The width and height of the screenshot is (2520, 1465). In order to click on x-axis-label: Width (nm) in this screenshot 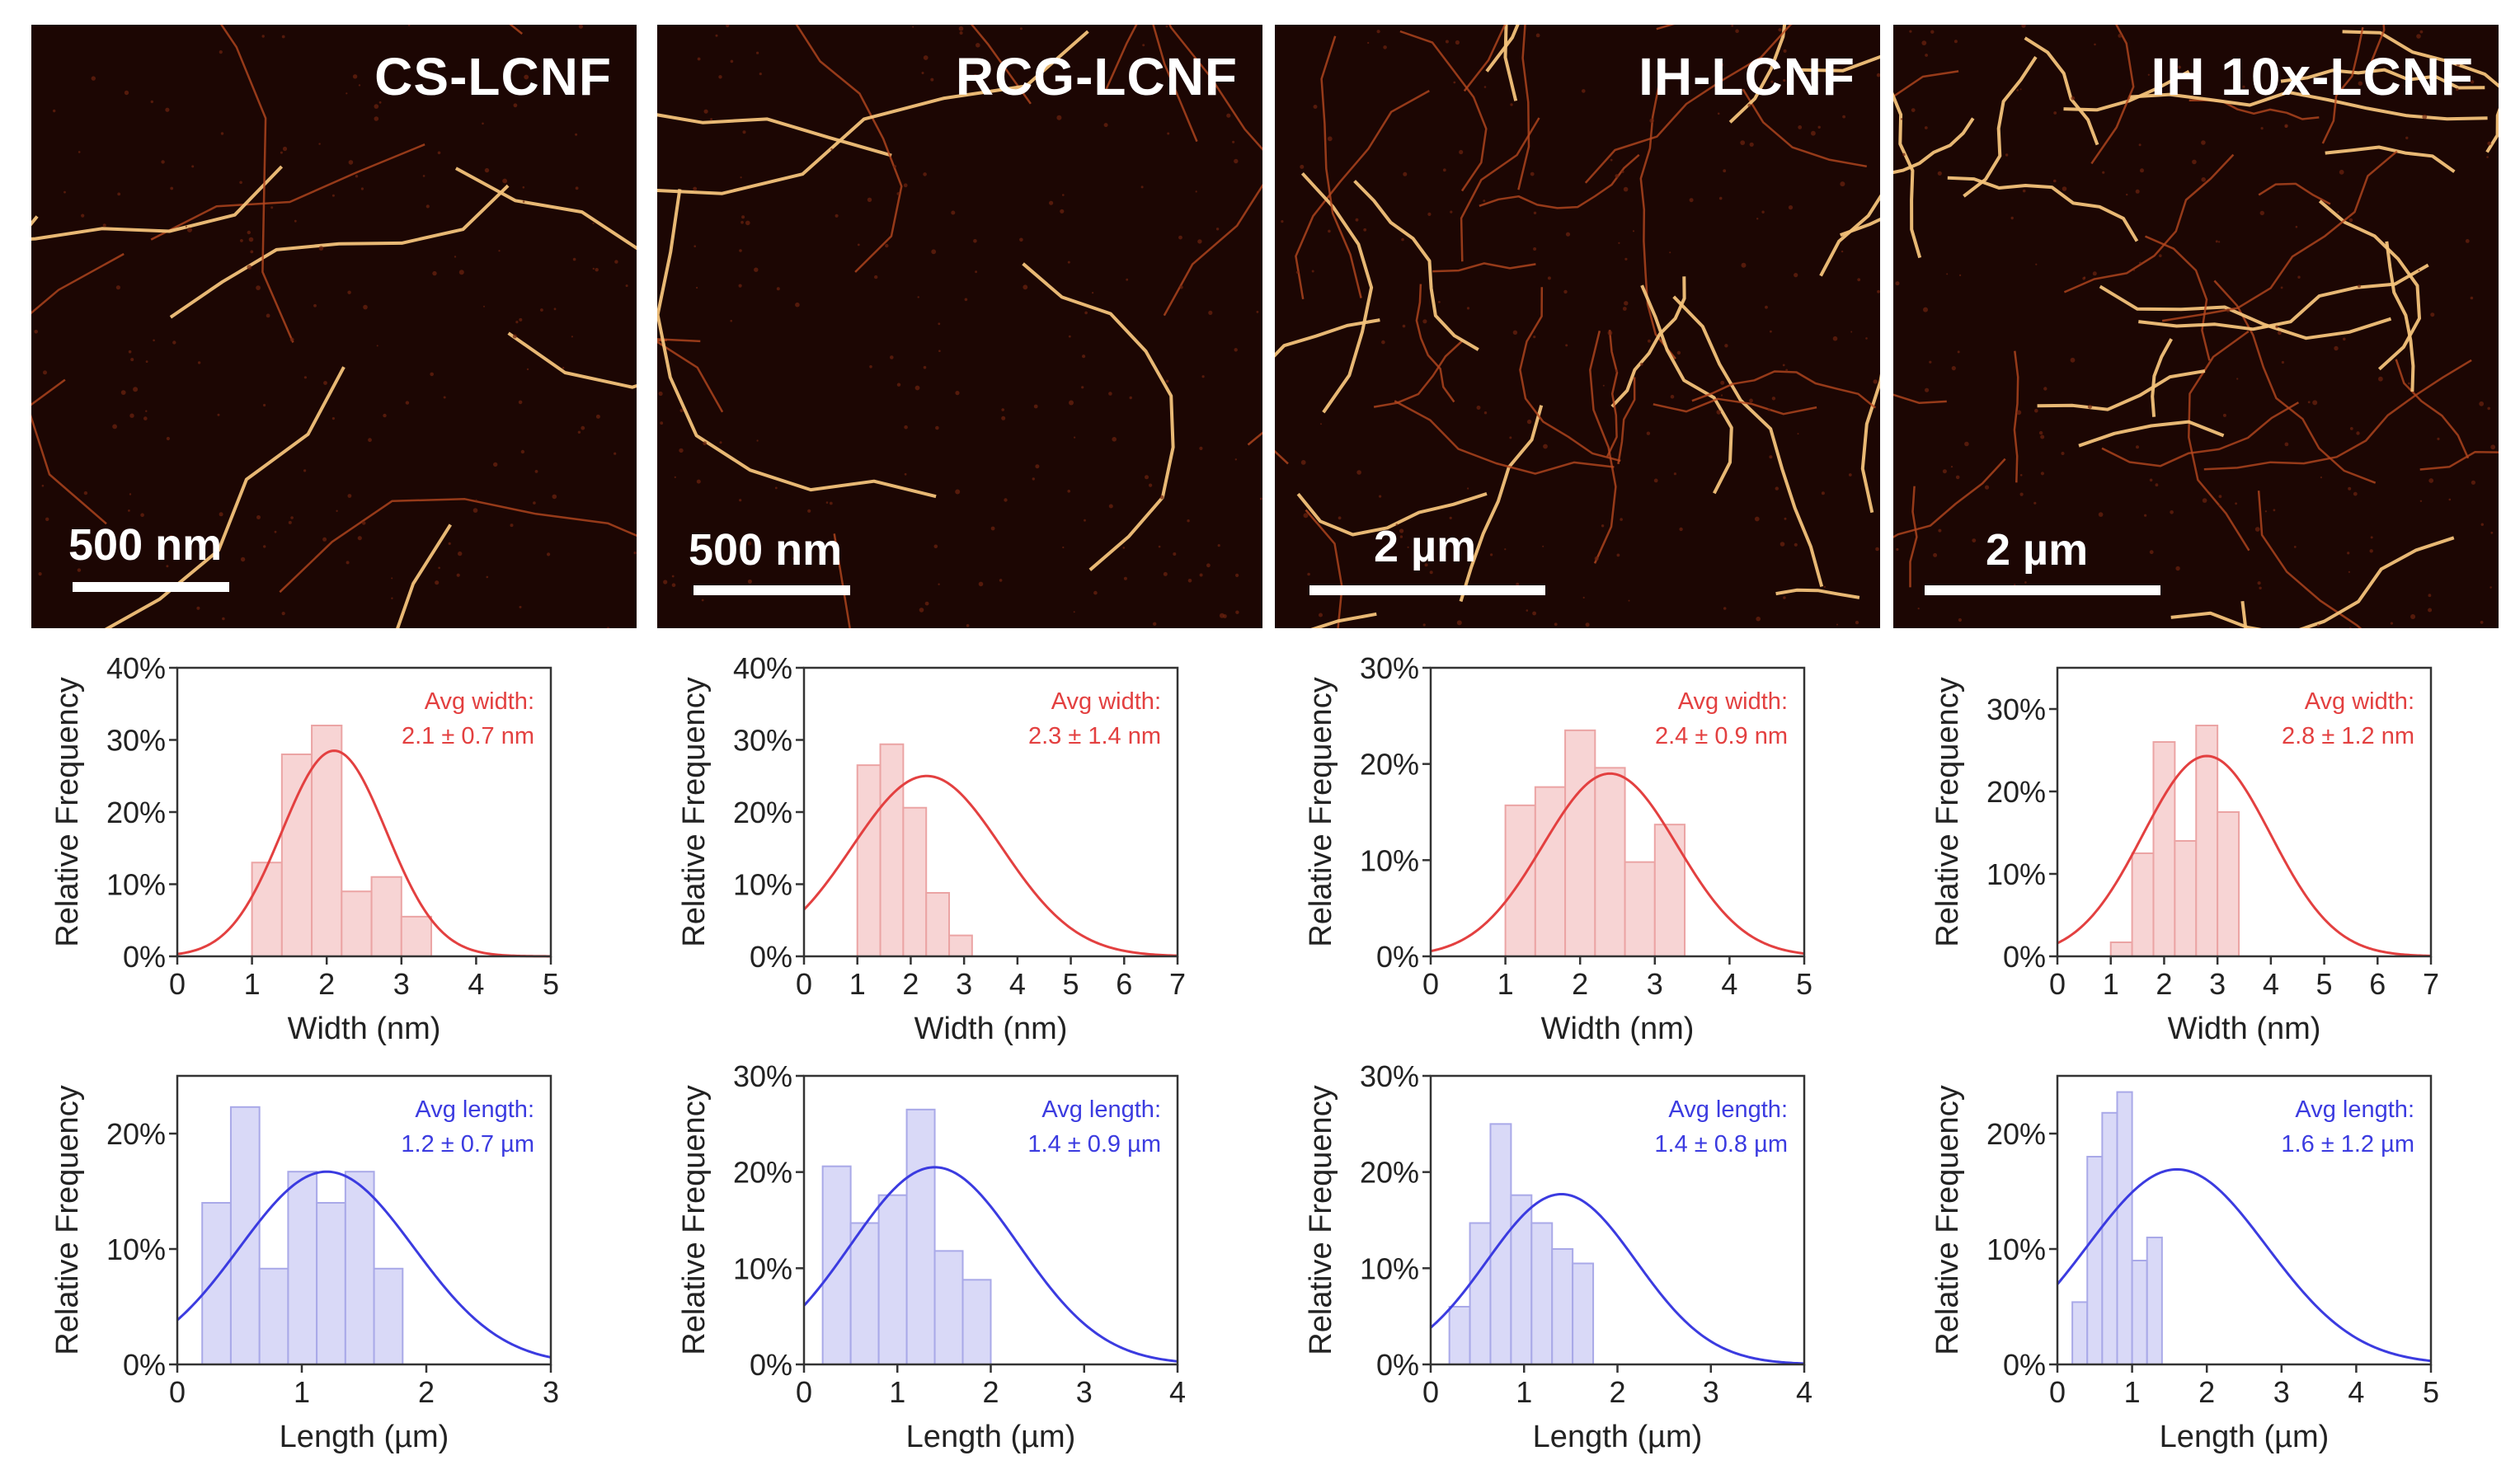, I will do `click(2244, 1029)`.